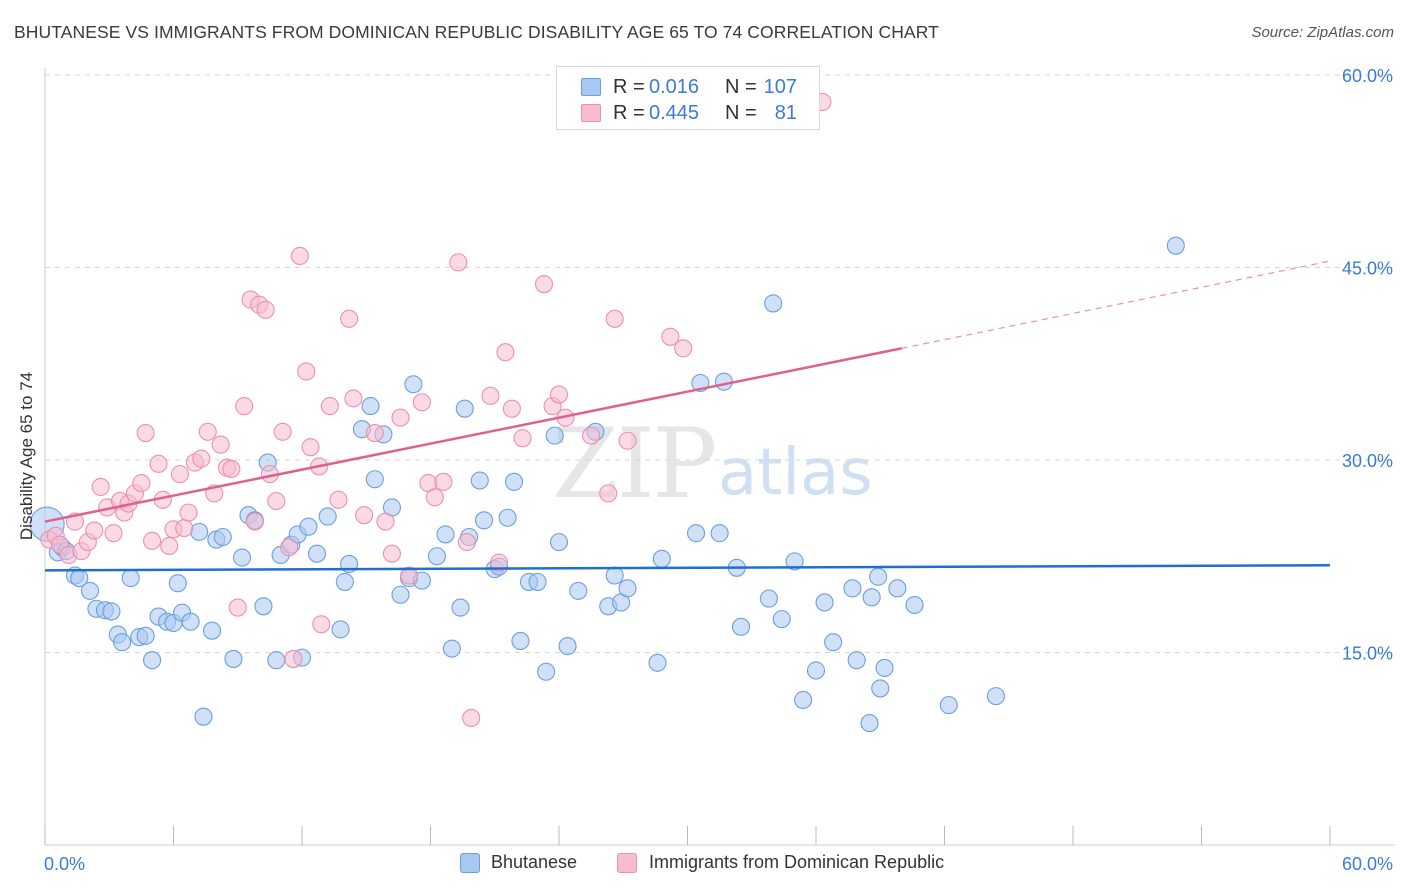 This screenshot has width=1406, height=892. I want to click on legend-pink-label: Immigrants from Dominican Republic, so click(797, 862).